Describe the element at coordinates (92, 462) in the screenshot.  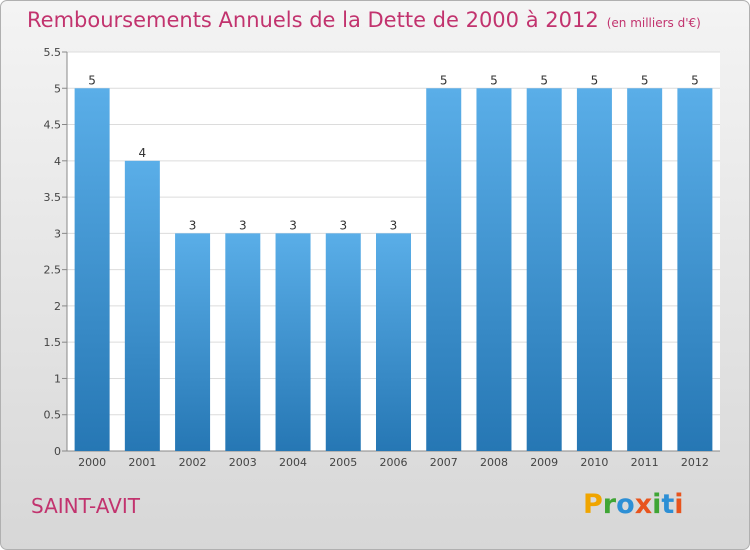
I see `x-tick-label-2000: 2000` at that location.